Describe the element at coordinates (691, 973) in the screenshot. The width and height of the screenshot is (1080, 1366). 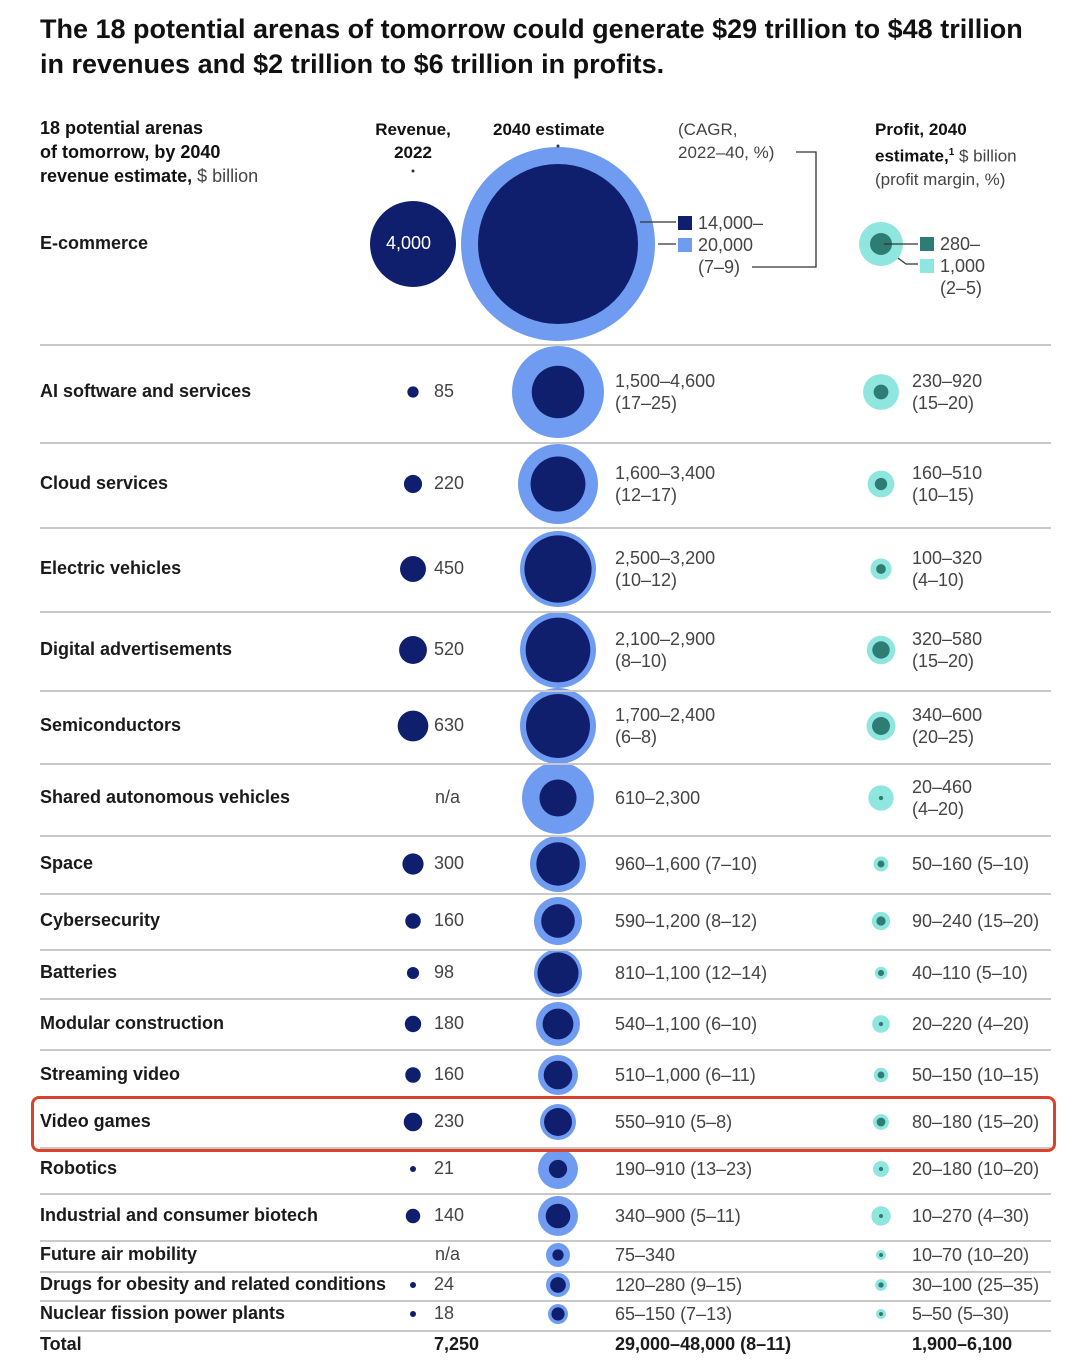
I see `estimate-value: 810–1,100 (12–14)` at that location.